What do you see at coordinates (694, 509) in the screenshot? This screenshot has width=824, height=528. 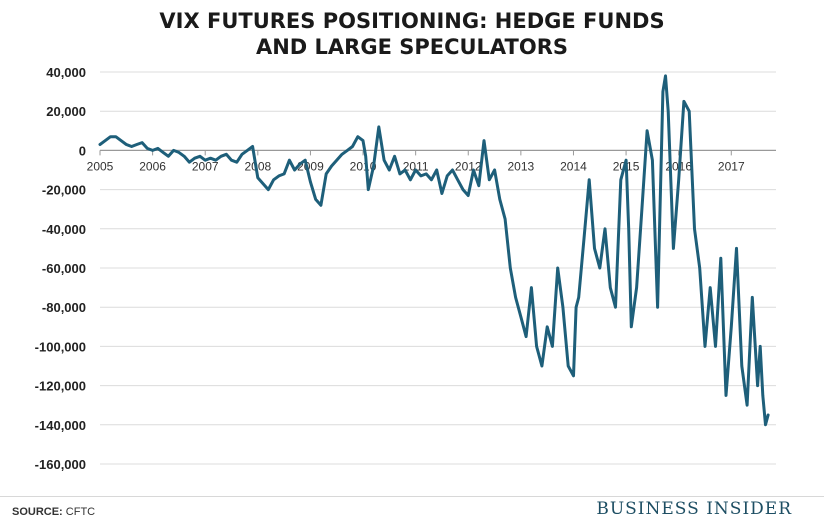 I see `business-insider-logo: BUSINESS INSIDER` at bounding box center [694, 509].